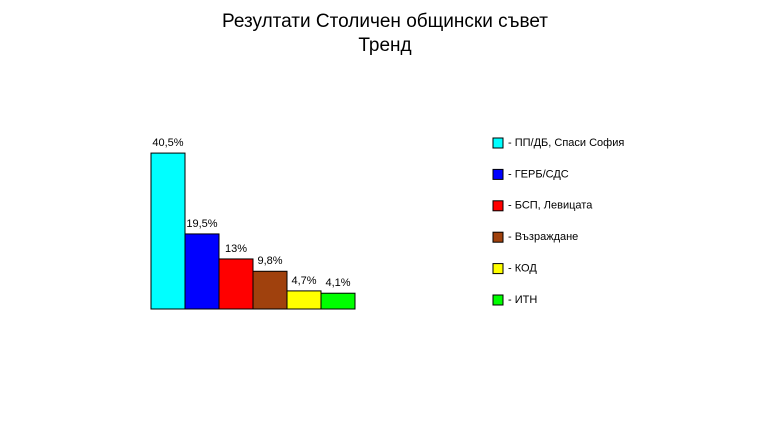 The image size is (768, 432). Describe the element at coordinates (236, 249) in the screenshot. I see `value-label: 13%` at that location.